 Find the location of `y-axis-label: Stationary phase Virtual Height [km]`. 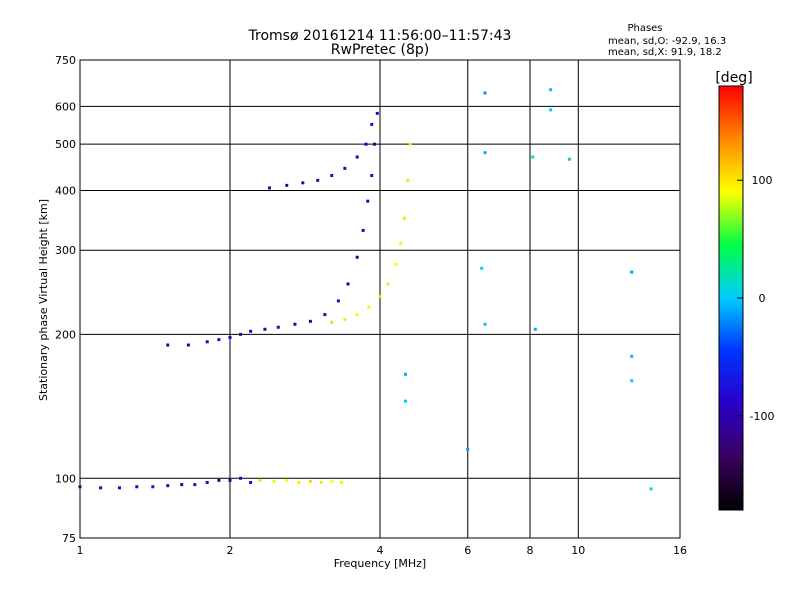

y-axis-label: Stationary phase Virtual Height [km] is located at coordinates (43, 300).